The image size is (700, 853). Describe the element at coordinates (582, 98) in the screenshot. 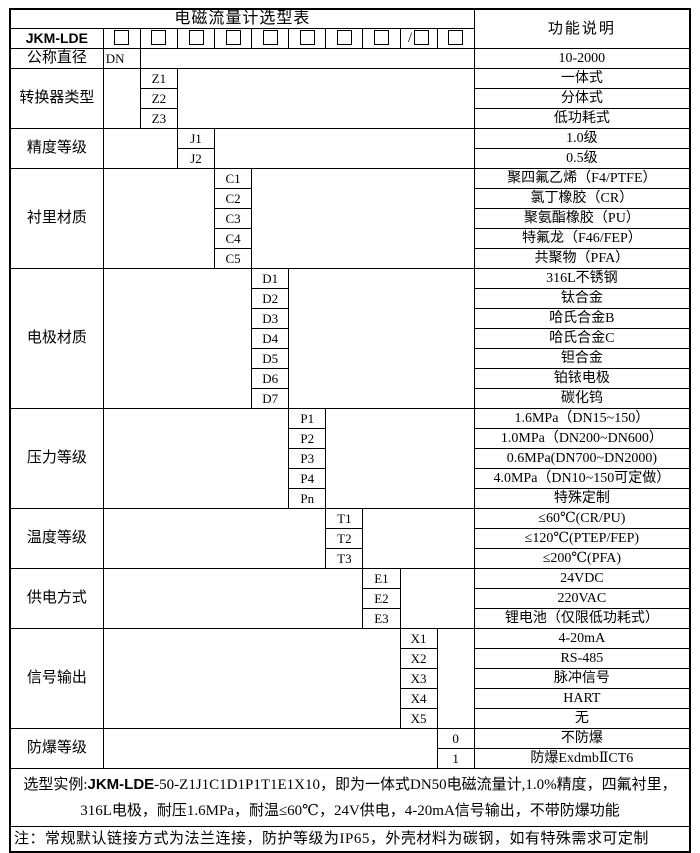

I see `desc-z2: 分体式` at that location.